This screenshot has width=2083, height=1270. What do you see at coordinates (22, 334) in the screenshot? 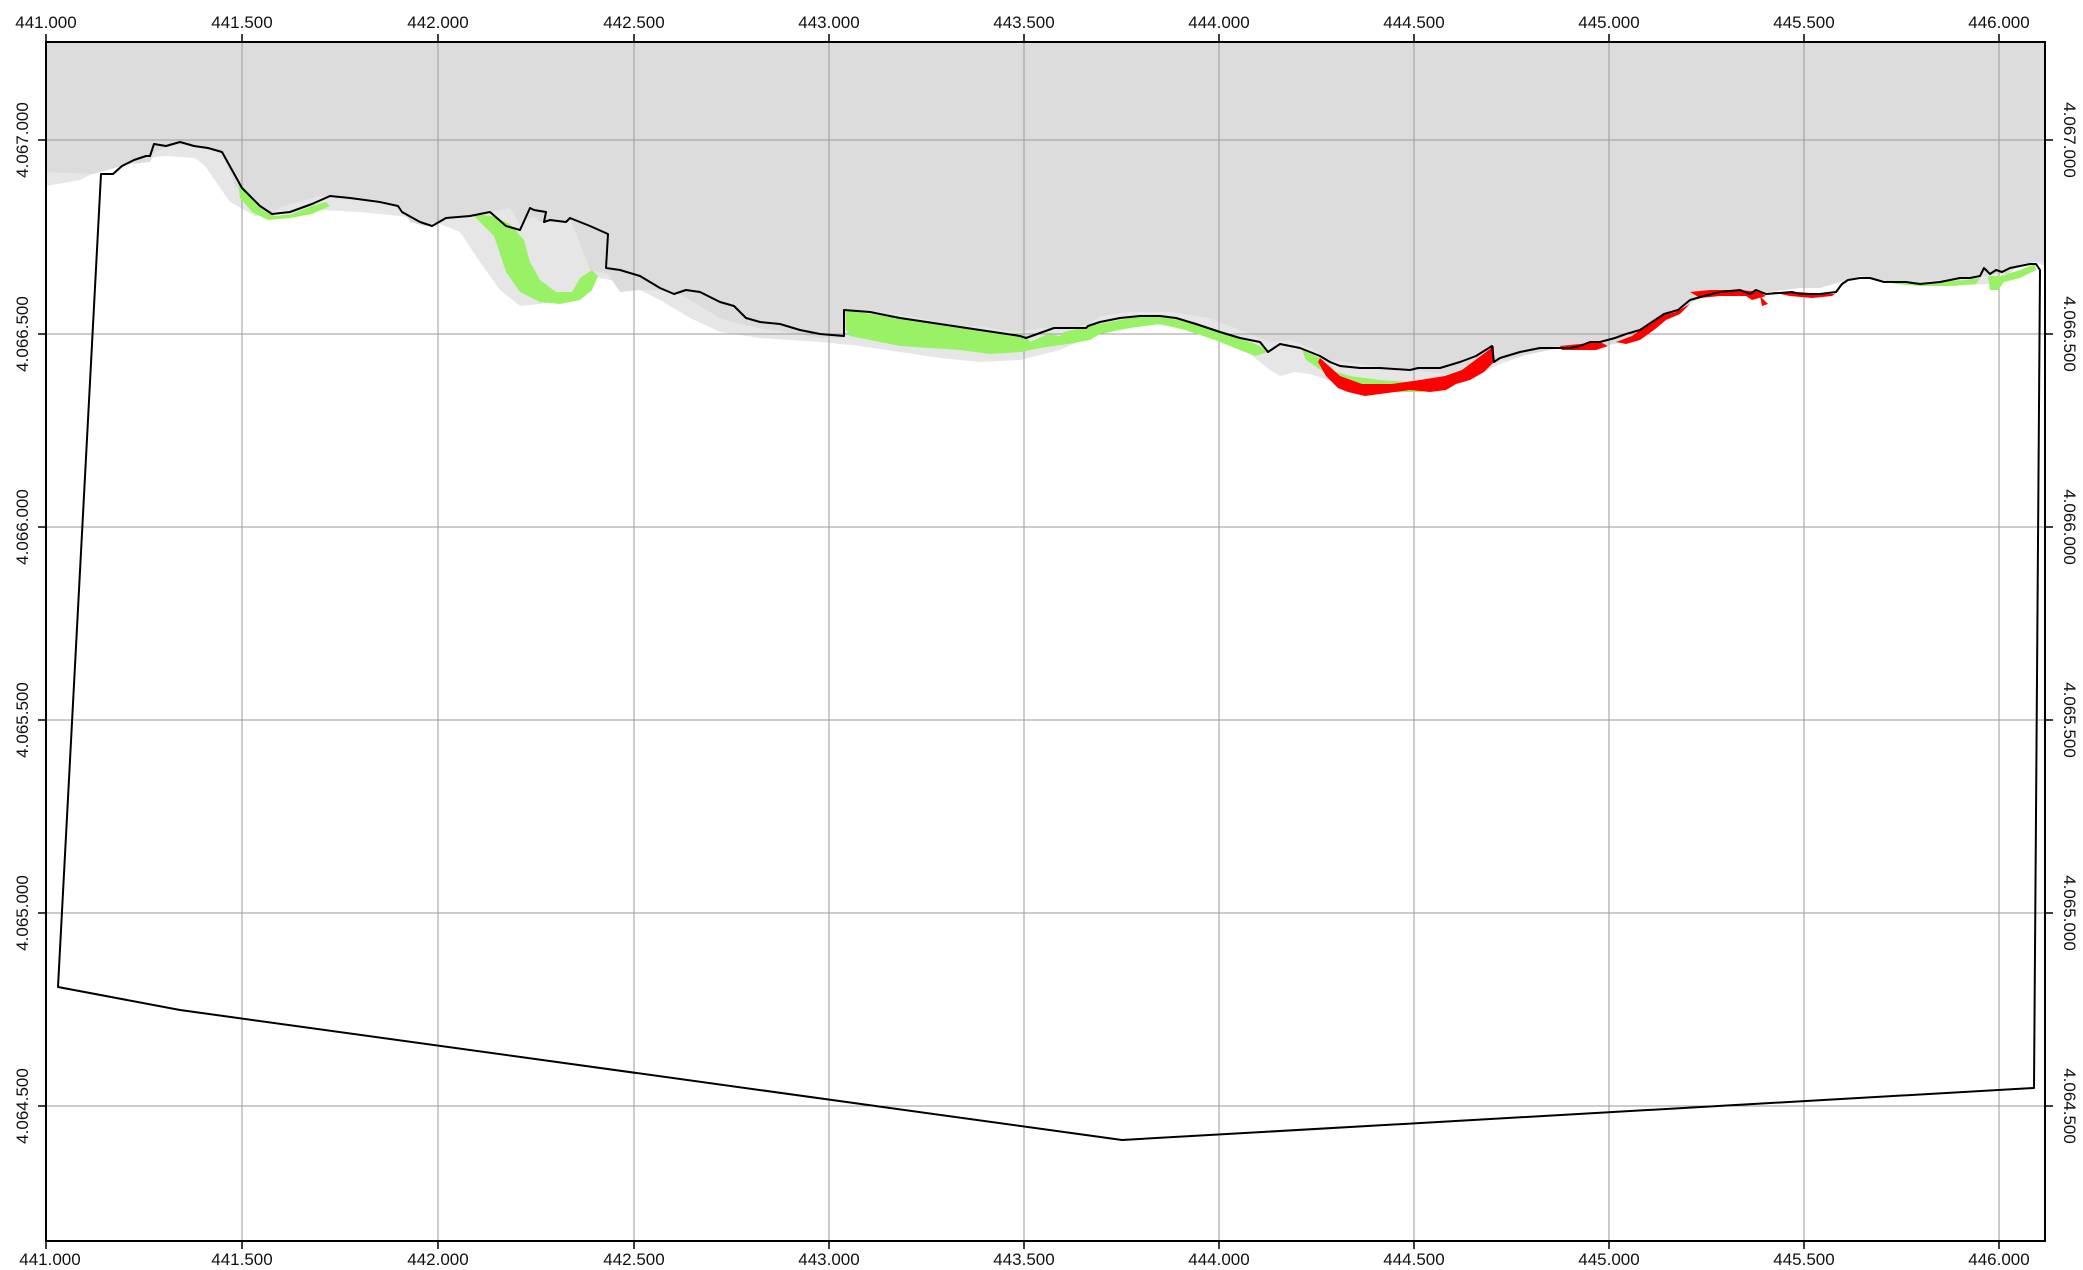
I see `y-tick-label-left: 4.066.500` at bounding box center [22, 334].